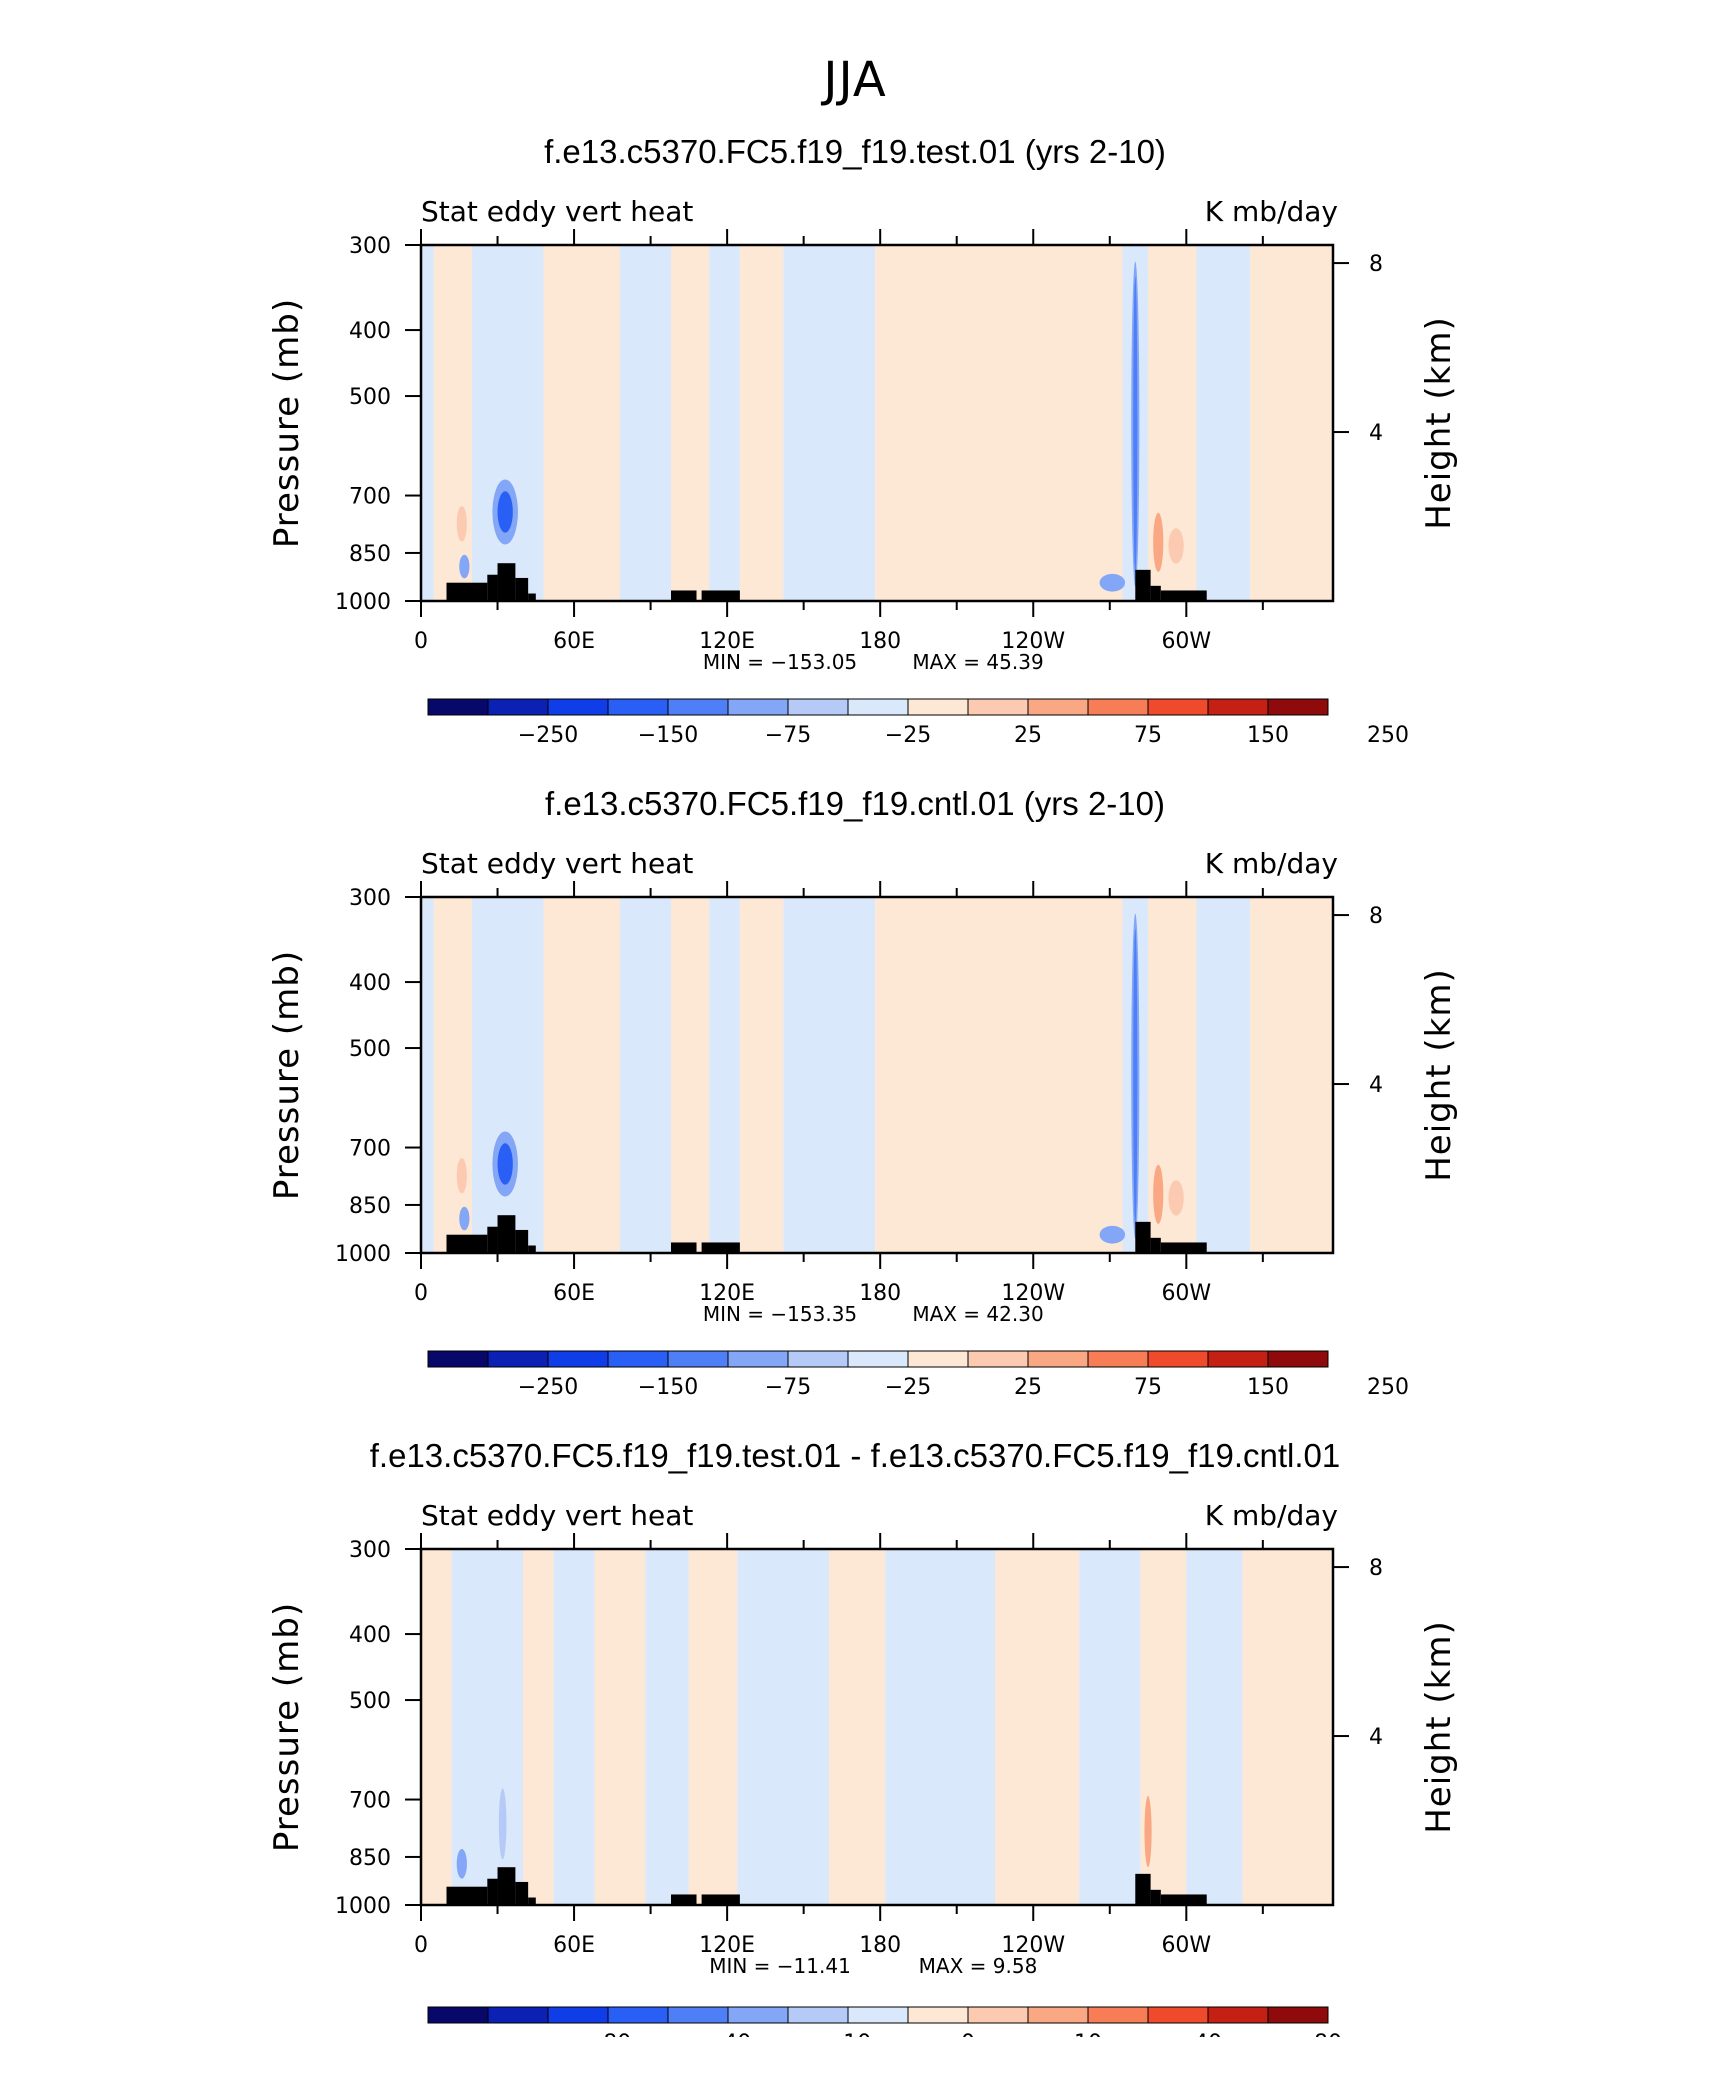 The width and height of the screenshot is (1710, 2087). I want to click on y-tick-label: 300, so click(370, 1550).